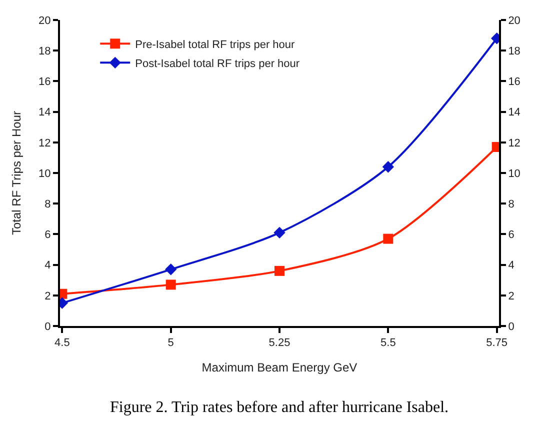 This screenshot has height=421, width=544. What do you see at coordinates (514, 82) in the screenshot?
I see `y2-tick-label: 16` at bounding box center [514, 82].